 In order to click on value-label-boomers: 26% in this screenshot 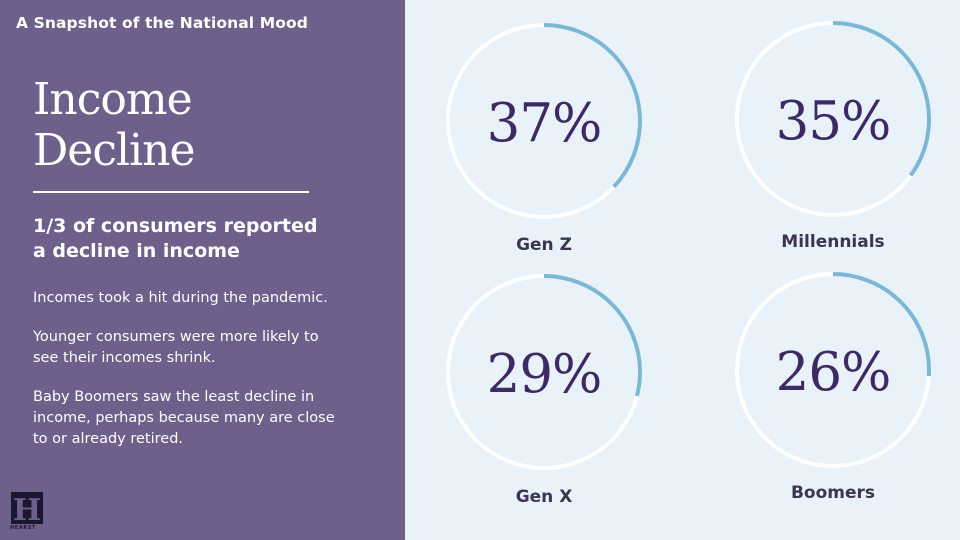, I will do `click(833, 372)`.